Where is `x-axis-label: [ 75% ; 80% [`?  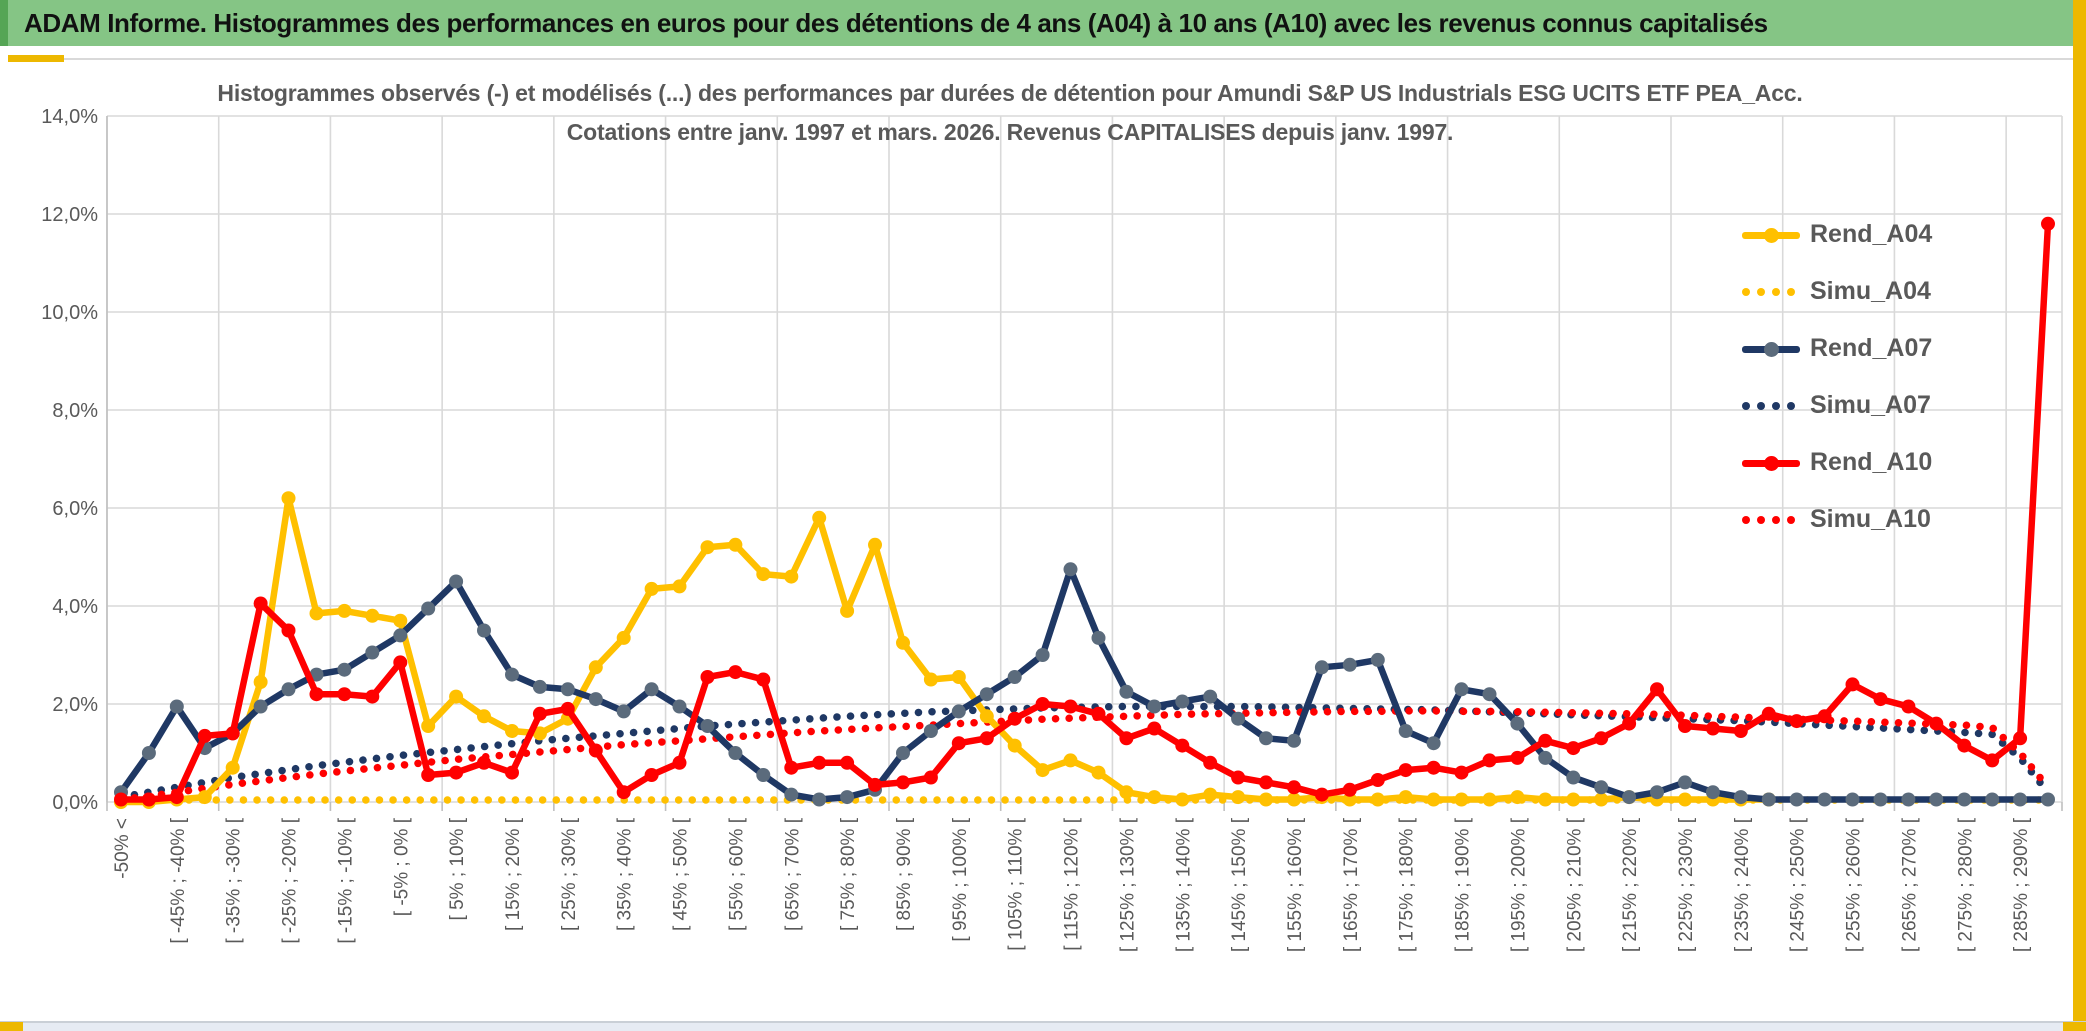 x-axis-label: [ 75% ; 80% [ is located at coordinates (848, 874).